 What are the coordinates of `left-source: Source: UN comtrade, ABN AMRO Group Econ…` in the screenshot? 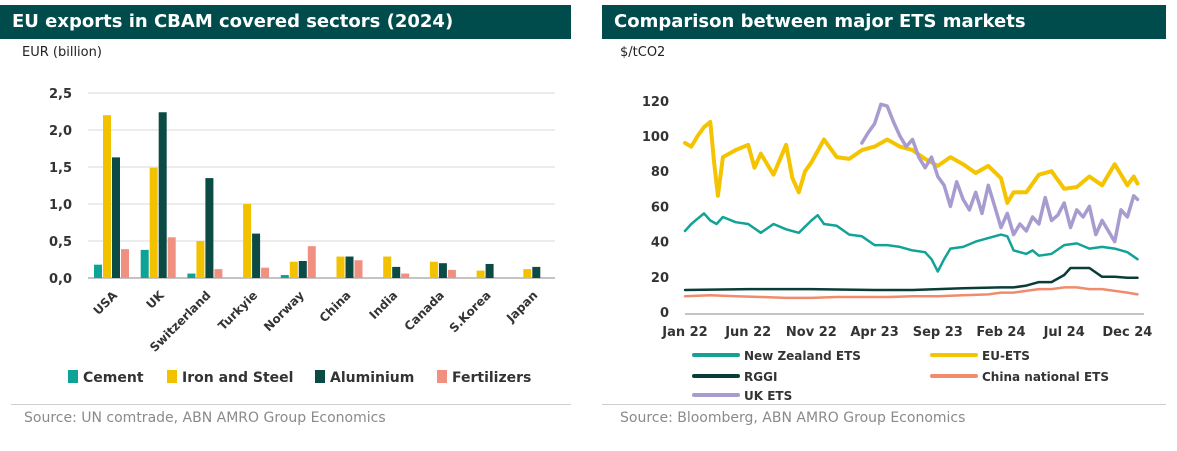 It's located at (205, 418).